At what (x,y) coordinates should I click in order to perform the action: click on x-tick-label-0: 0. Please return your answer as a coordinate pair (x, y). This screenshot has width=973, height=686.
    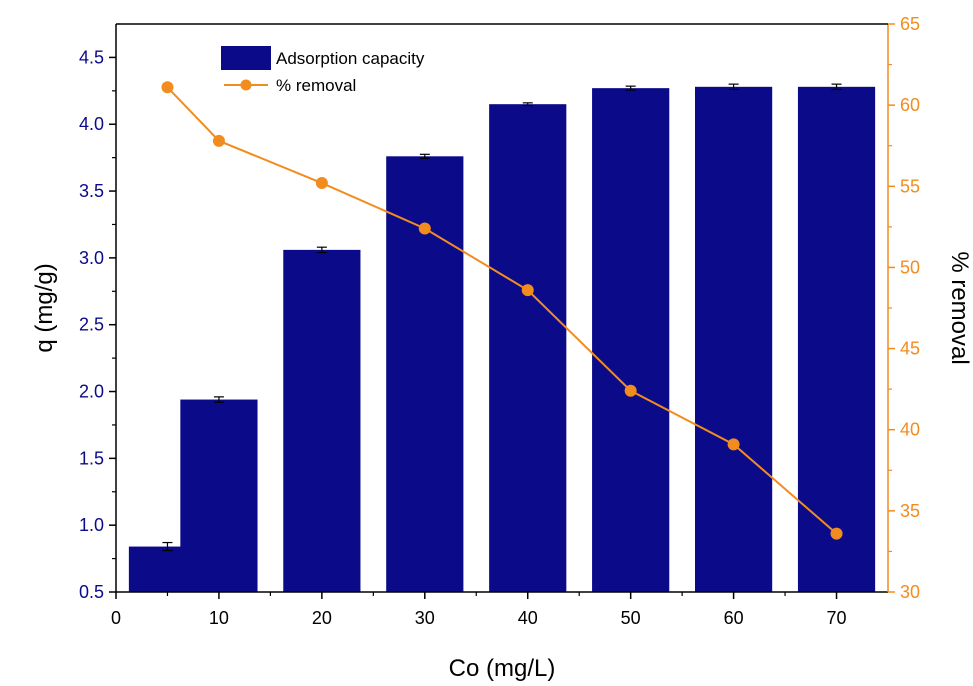
    Looking at the image, I should click on (116, 618).